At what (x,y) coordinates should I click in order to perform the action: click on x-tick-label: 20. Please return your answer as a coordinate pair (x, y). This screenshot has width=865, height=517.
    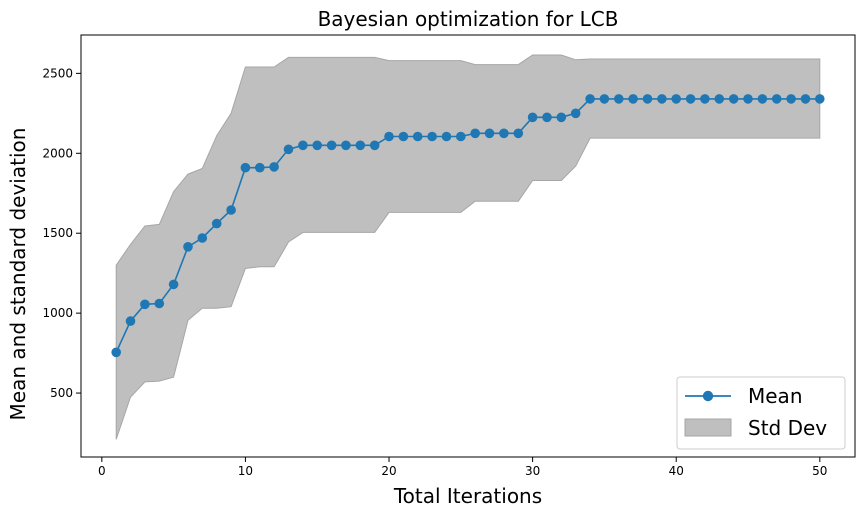
    Looking at the image, I should click on (388, 471).